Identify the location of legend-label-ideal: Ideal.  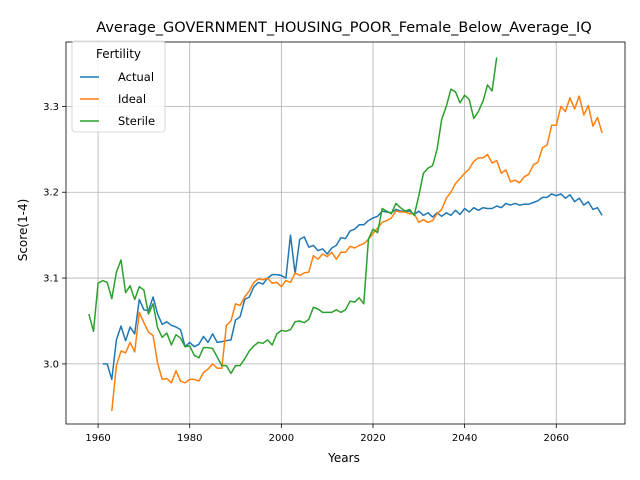
(132, 99).